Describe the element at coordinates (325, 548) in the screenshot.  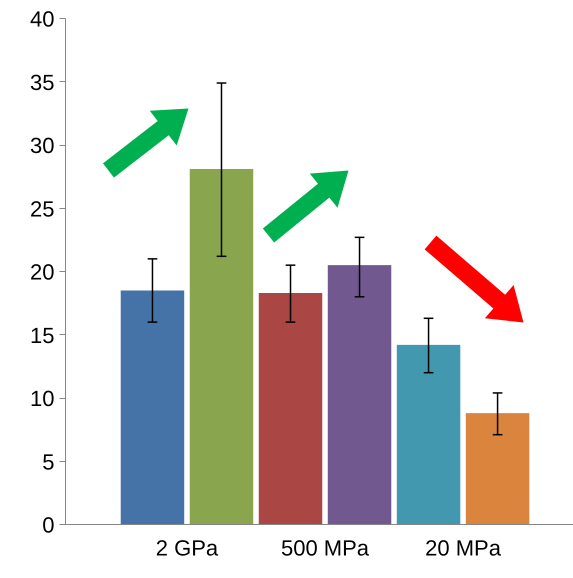
I see `x-tick-label: 500 MPa` at that location.